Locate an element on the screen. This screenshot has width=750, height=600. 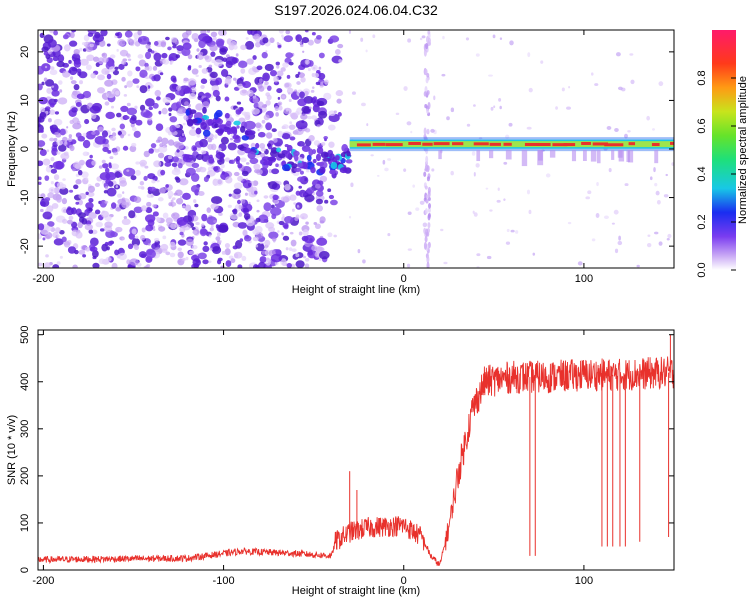
snr-ytick-label: 400 is located at coordinates (25, 382).